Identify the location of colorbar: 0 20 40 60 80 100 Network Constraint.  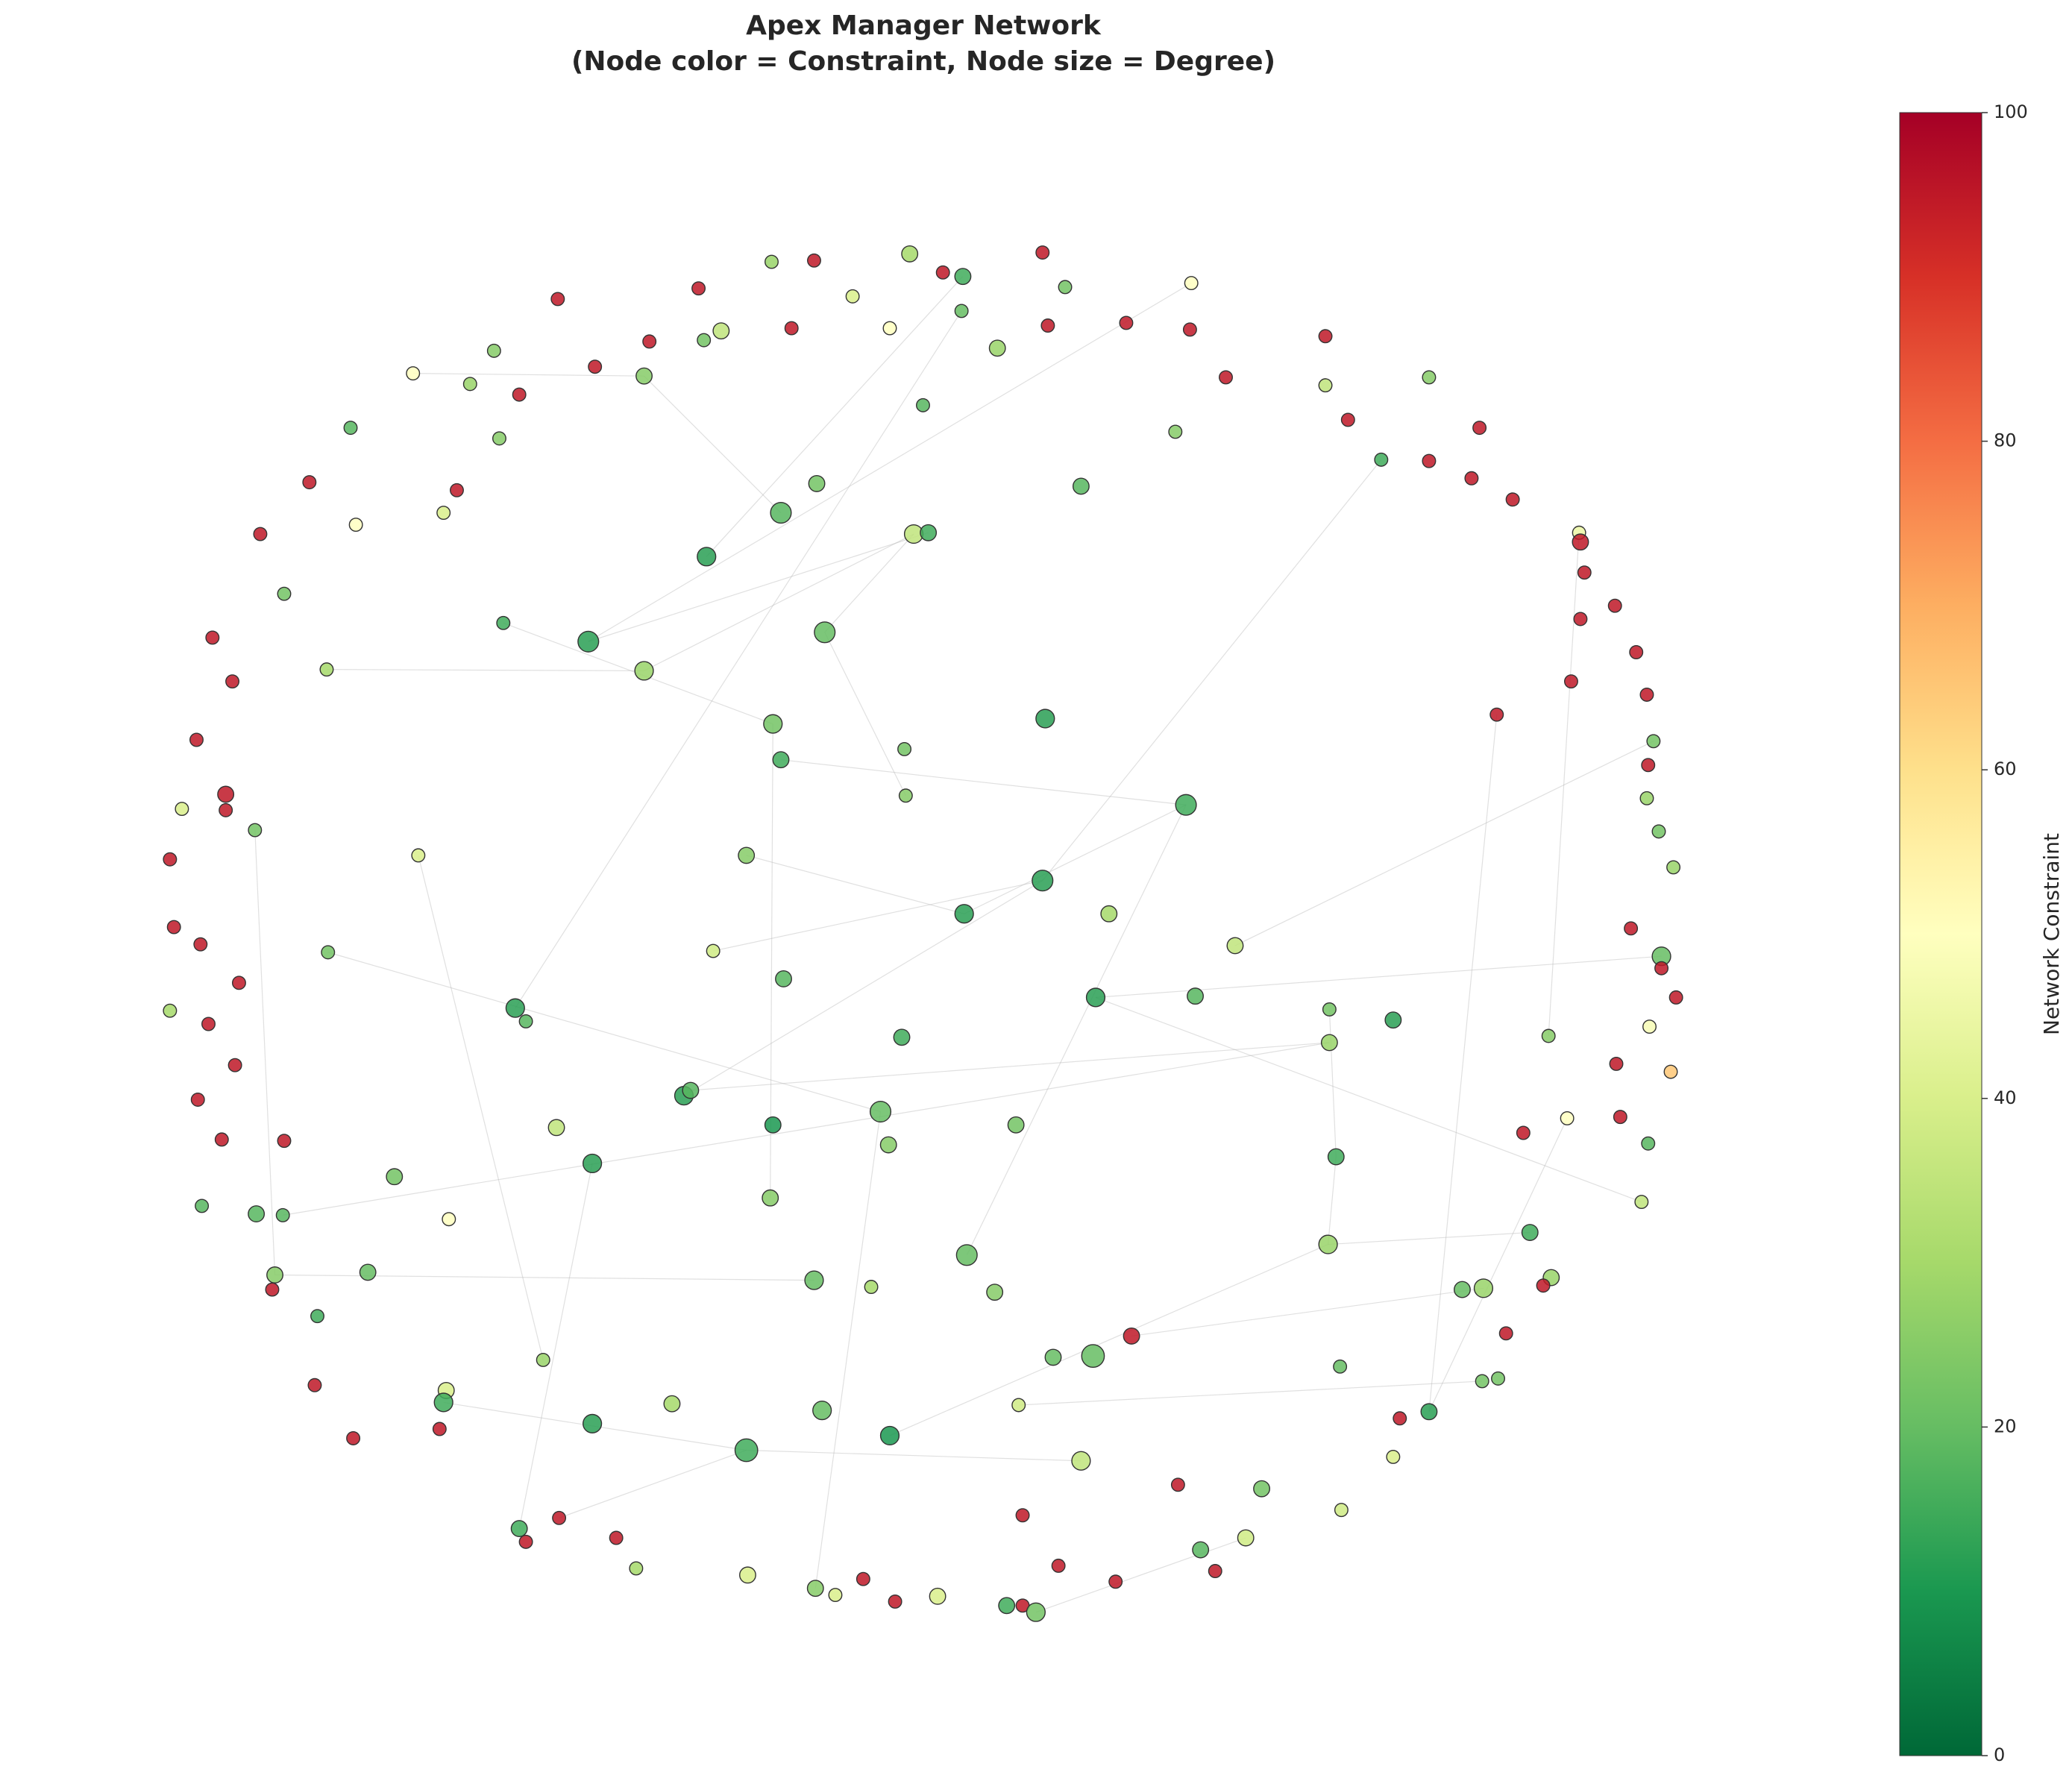
(1981, 933).